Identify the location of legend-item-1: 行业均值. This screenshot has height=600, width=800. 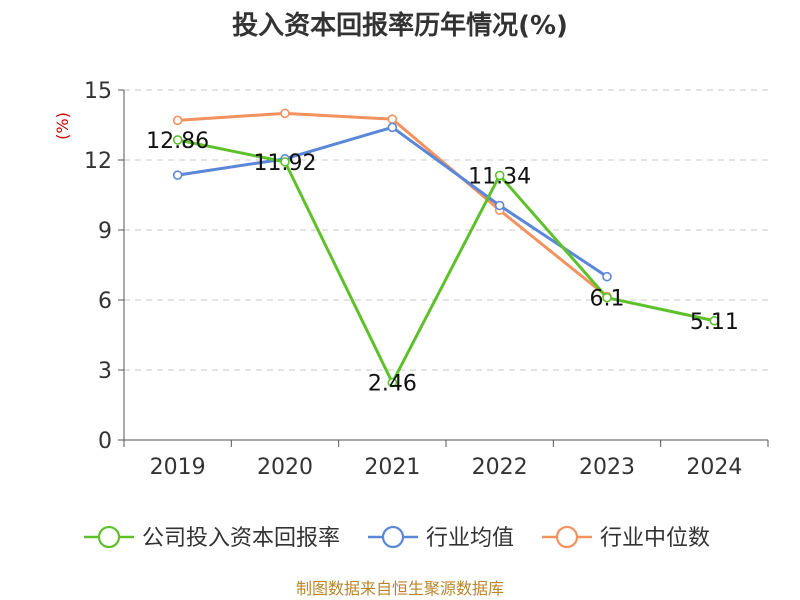
(441, 538).